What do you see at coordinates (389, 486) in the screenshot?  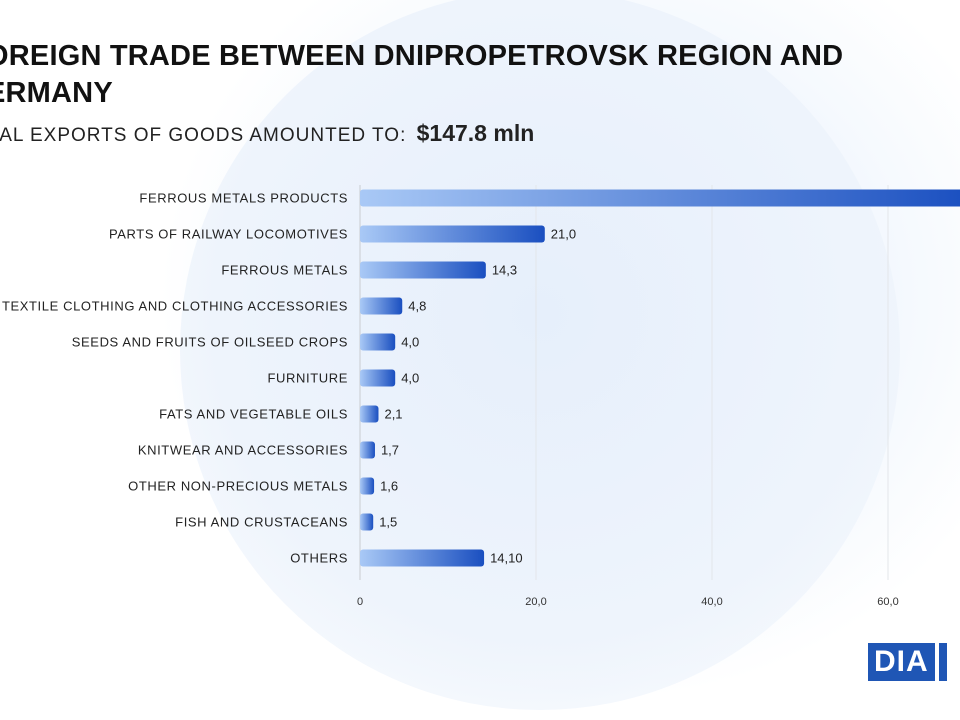 I see `bar-value-label: 1,6` at bounding box center [389, 486].